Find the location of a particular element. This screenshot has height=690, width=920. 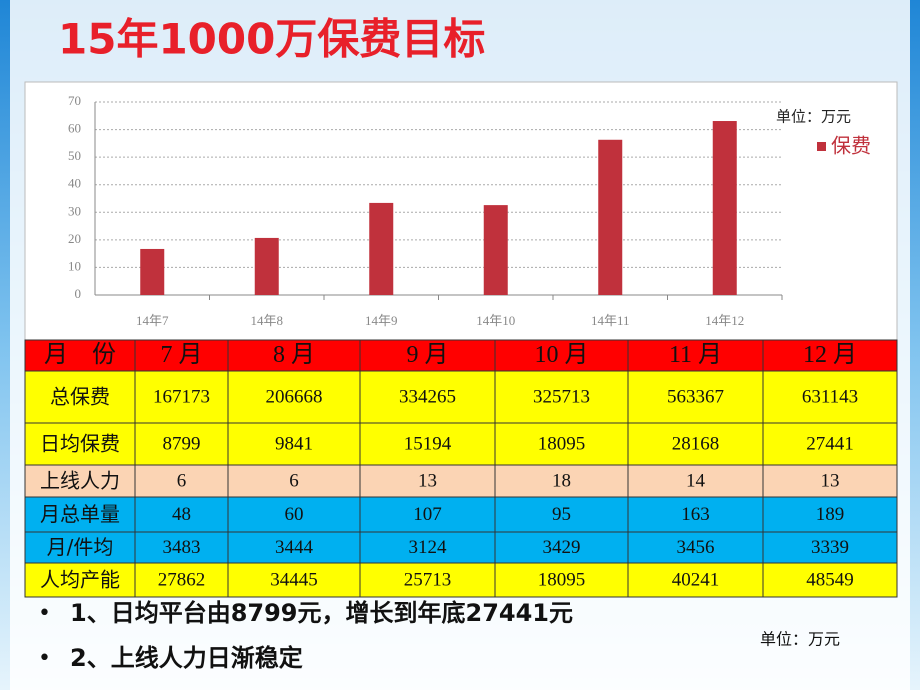

table-value: 3456 is located at coordinates (696, 547).